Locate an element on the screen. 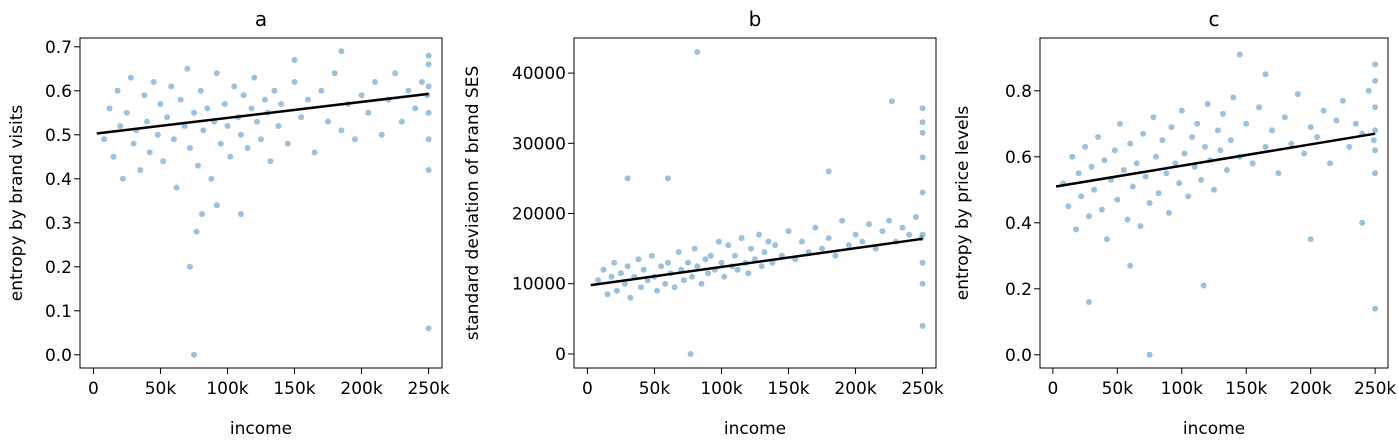  y-tick-label: 10000 is located at coordinates (539, 285).